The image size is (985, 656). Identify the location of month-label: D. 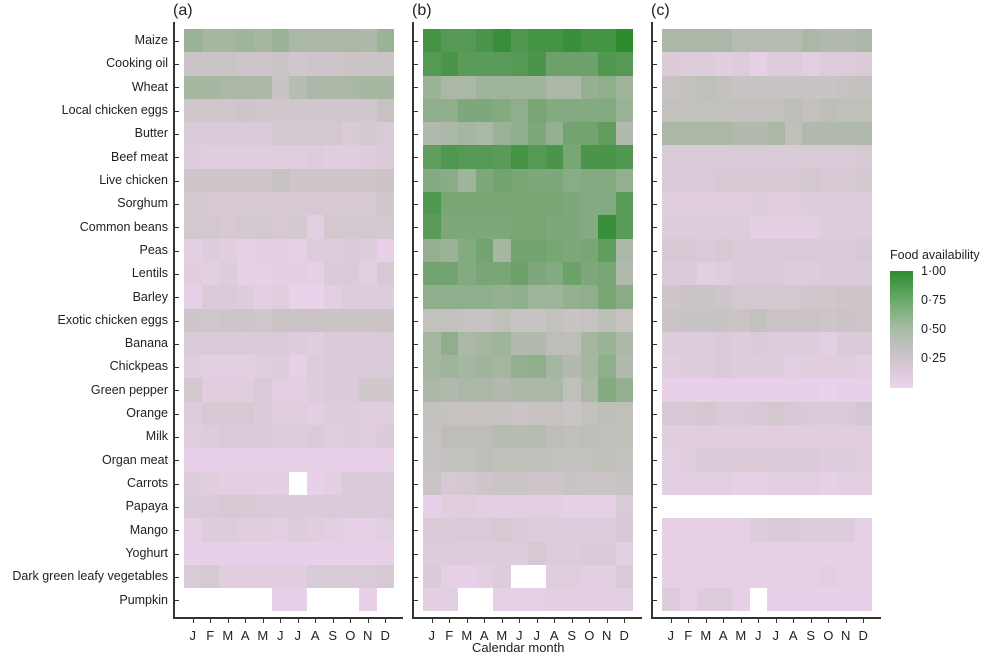
(863, 635).